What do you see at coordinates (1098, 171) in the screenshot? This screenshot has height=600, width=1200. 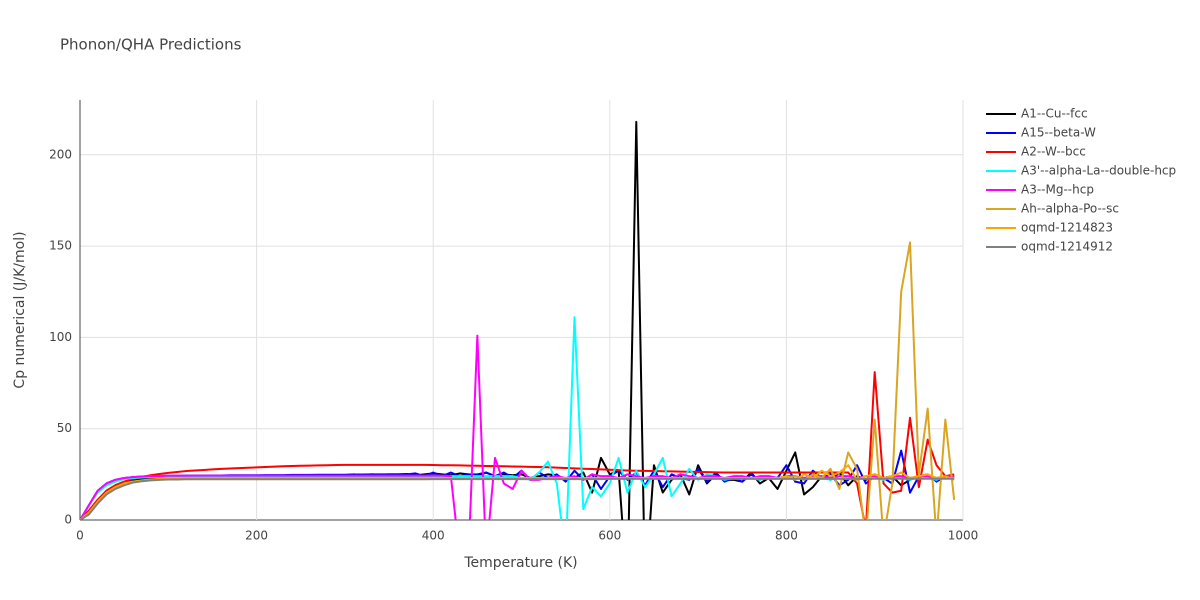 I see `legend-label: A3'--alpha-La--double-hcp` at bounding box center [1098, 171].